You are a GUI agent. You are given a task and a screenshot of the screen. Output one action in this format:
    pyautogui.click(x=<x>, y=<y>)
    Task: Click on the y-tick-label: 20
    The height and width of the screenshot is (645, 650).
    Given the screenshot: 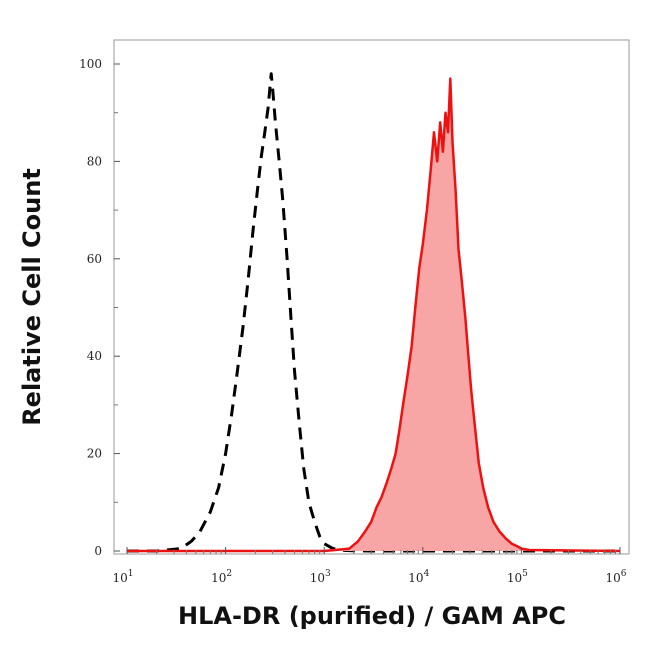 What is the action you would take?
    pyautogui.click(x=94, y=454)
    